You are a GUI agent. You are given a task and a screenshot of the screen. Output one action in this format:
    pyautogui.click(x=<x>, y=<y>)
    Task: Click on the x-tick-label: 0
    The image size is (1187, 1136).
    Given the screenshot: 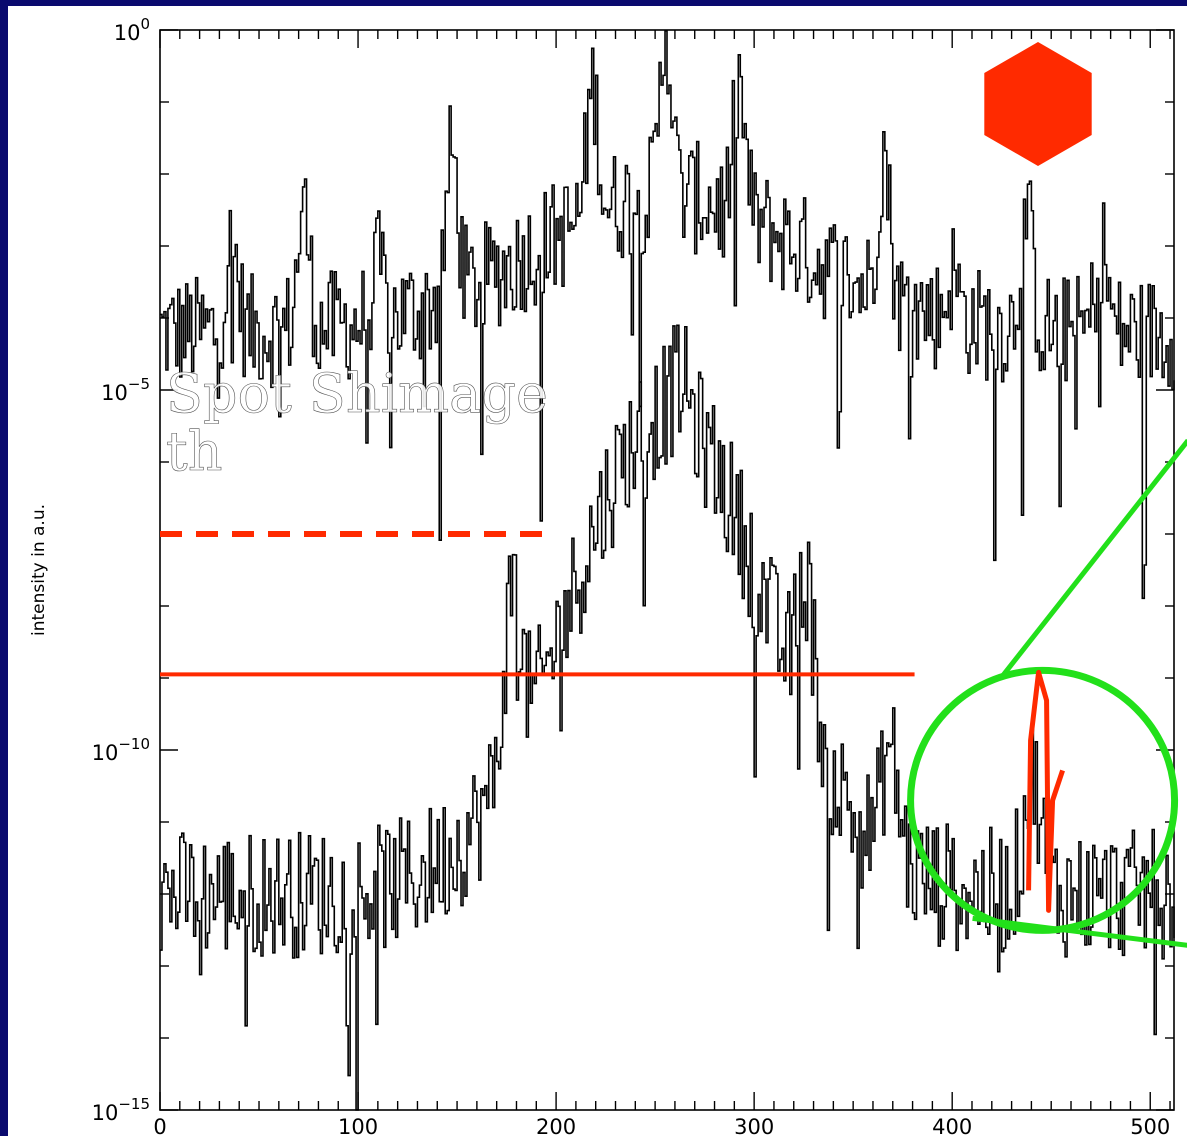 What is the action you would take?
    pyautogui.click(x=159, y=1125)
    